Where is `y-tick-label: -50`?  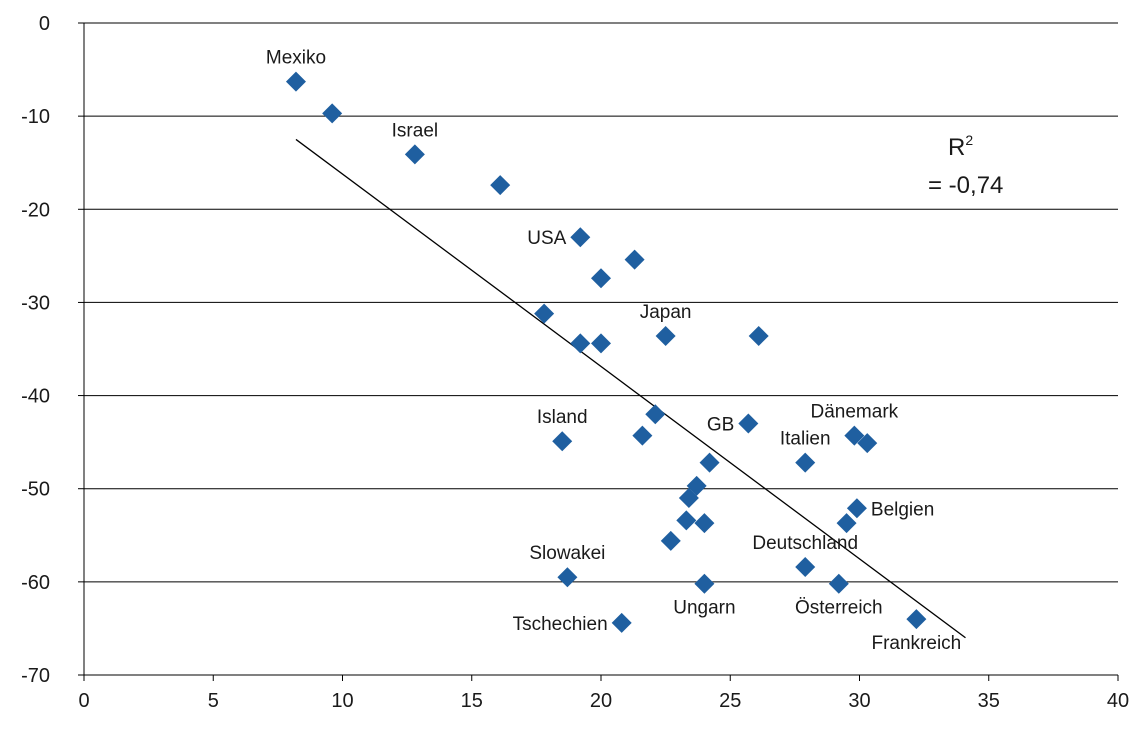
y-tick-label: -50 is located at coordinates (35, 490).